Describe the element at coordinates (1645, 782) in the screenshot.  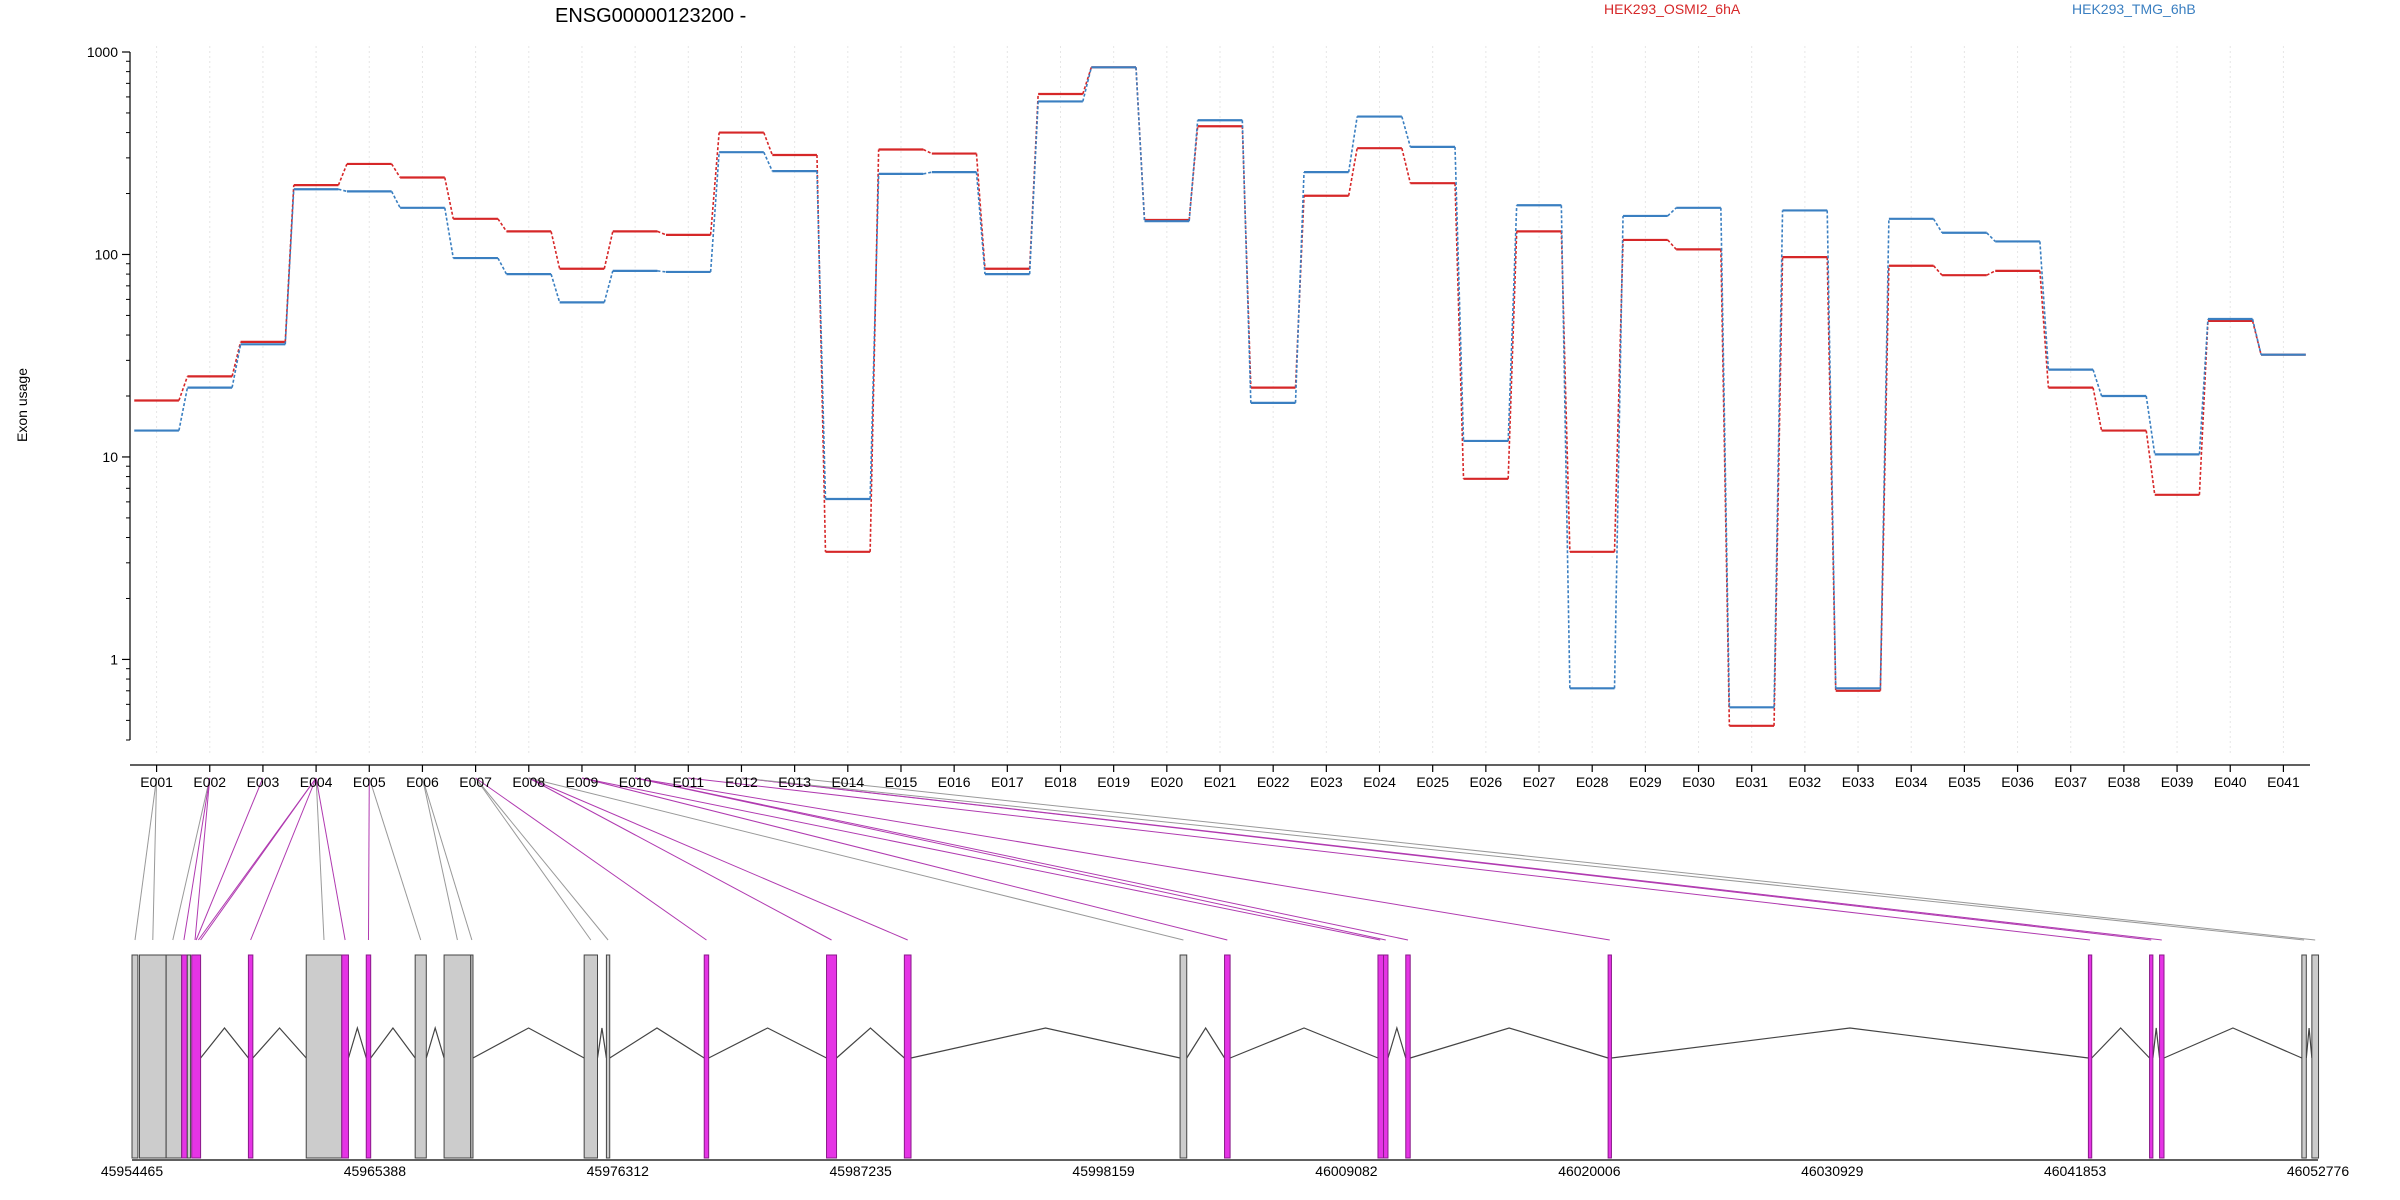
I see `x-tick-label: E029` at that location.